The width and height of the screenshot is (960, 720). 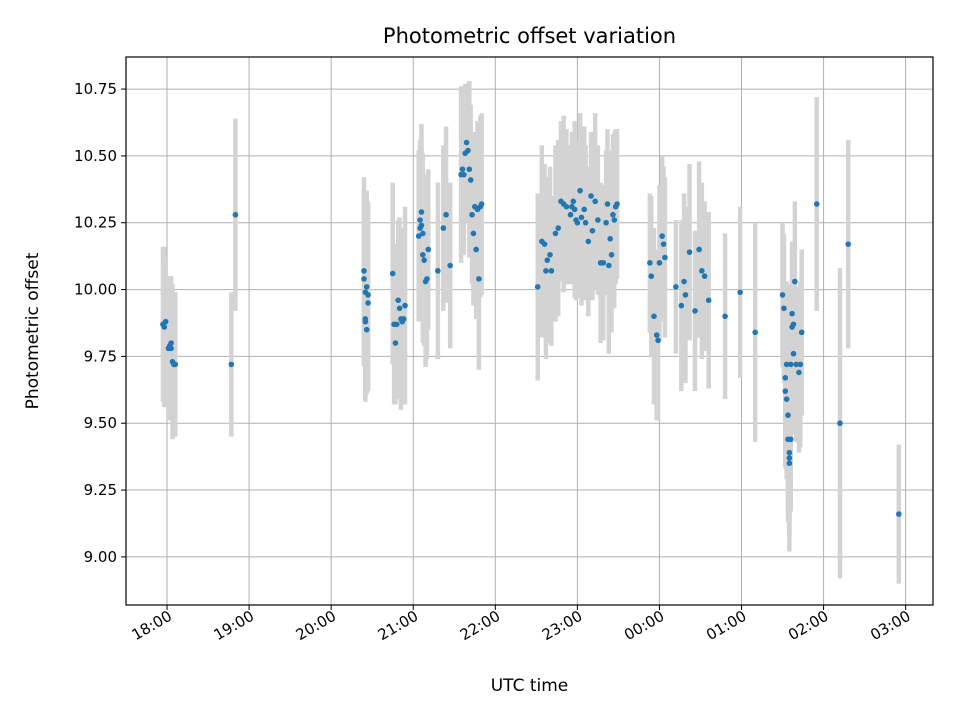 What do you see at coordinates (33, 330) in the screenshot?
I see `y-axis-label: Photometric offset` at bounding box center [33, 330].